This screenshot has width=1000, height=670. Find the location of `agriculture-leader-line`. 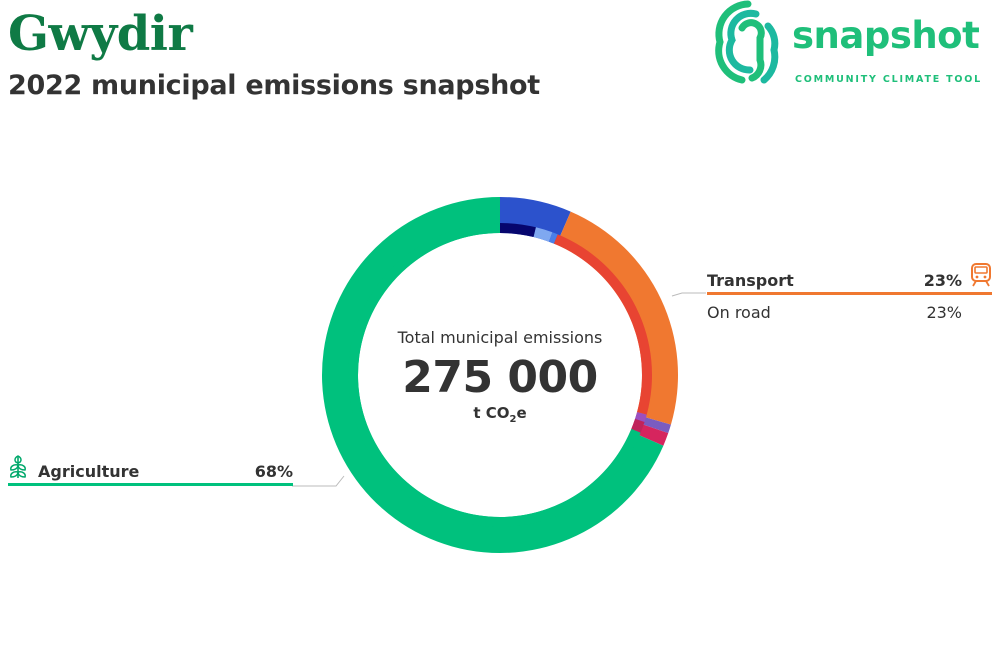

agriculture-leader-line is located at coordinates (318, 481).